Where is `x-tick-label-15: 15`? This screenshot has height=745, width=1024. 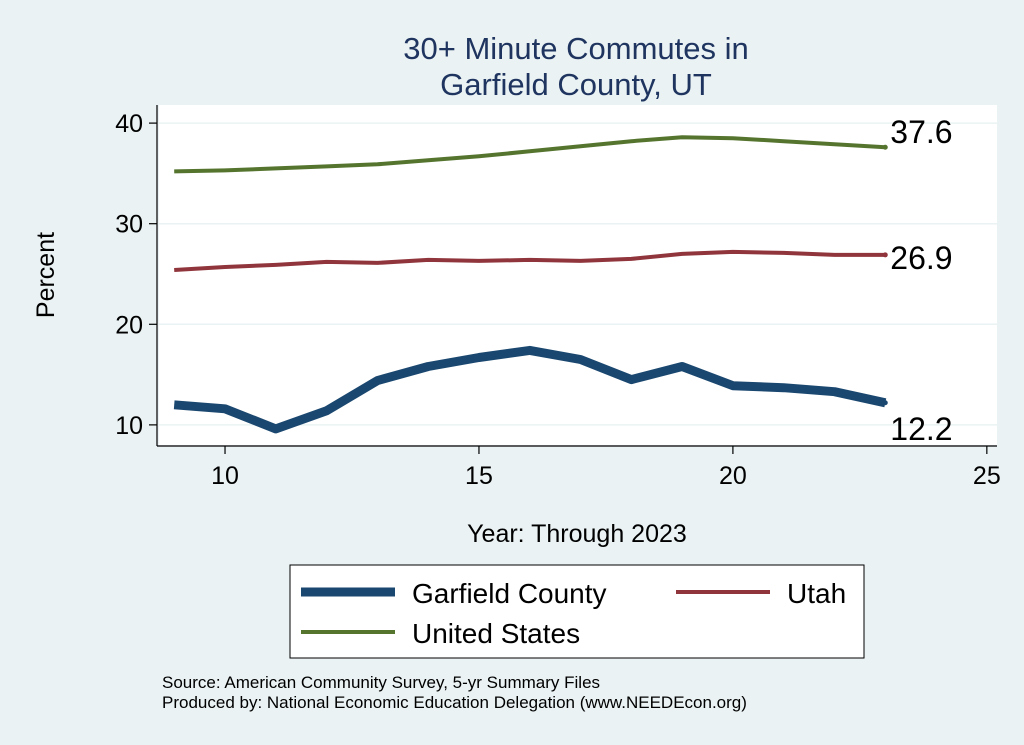 x-tick-label-15: 15 is located at coordinates (479, 476).